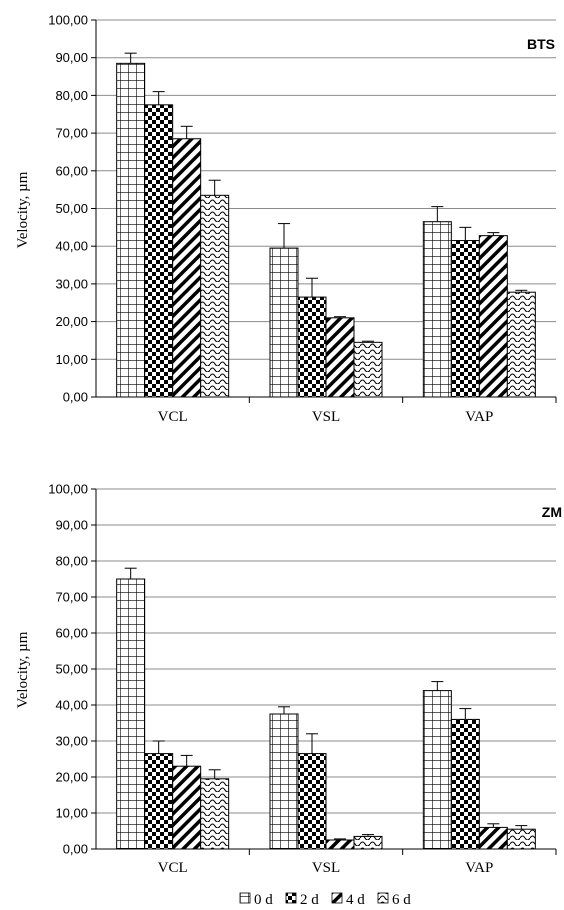 The image size is (564, 910). I want to click on legend-swatch-2d, so click(291, 898).